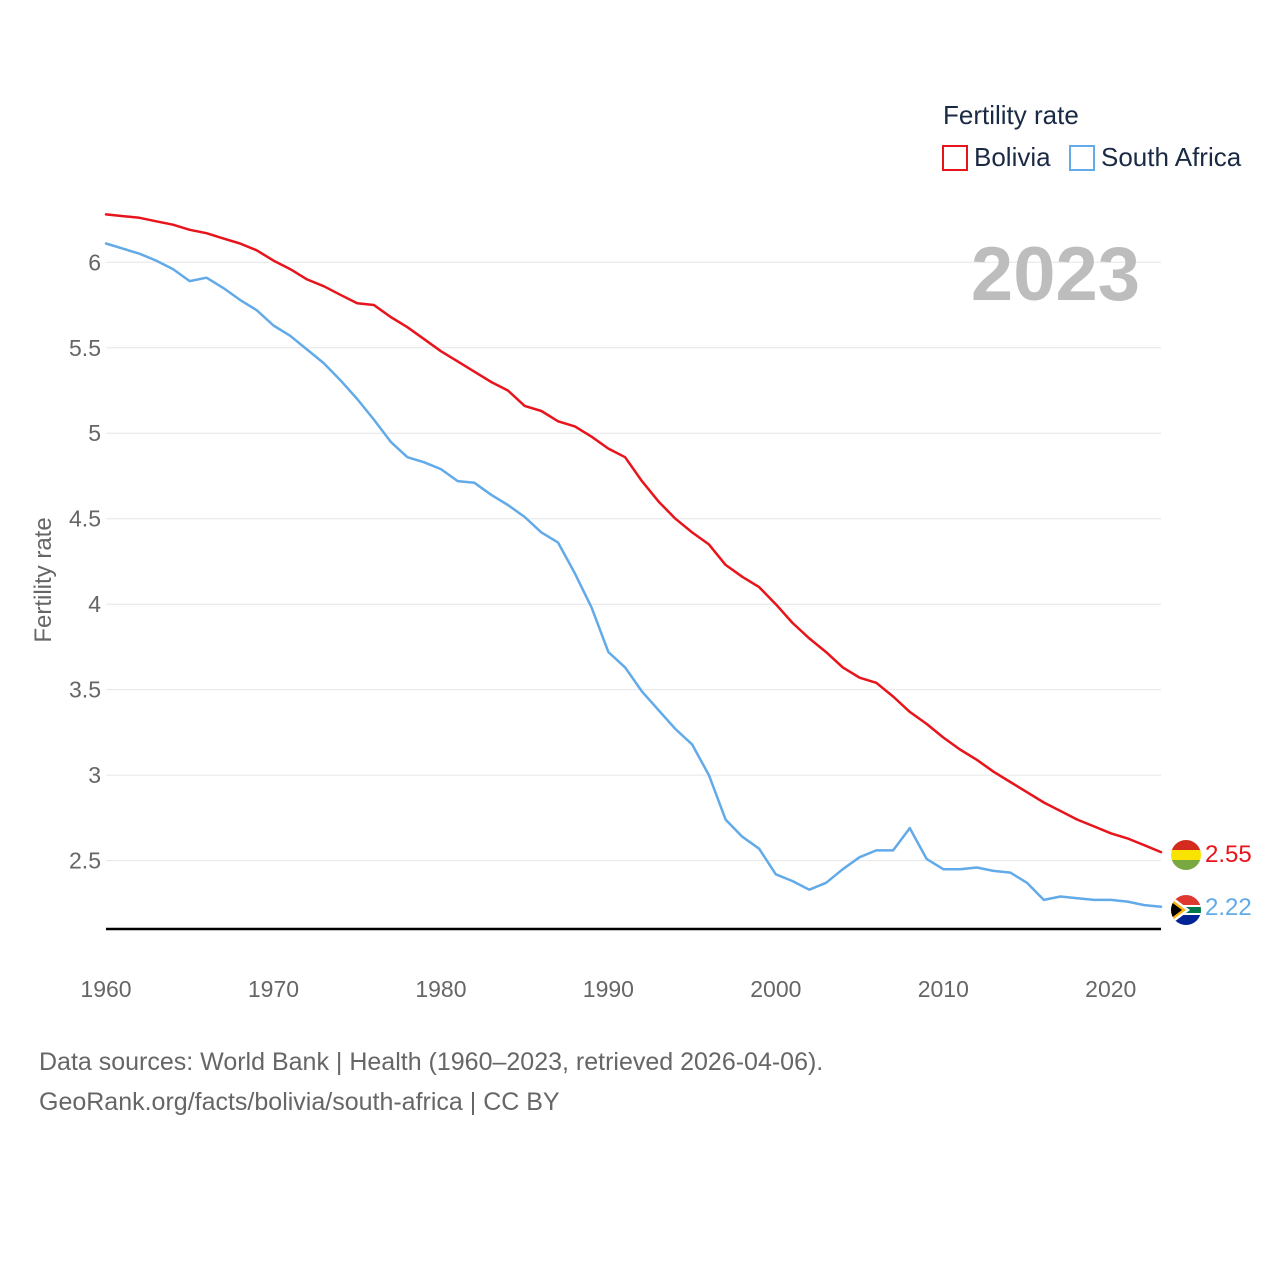 The image size is (1280, 1285). I want to click on year-overlay: 2023, so click(1055, 274).